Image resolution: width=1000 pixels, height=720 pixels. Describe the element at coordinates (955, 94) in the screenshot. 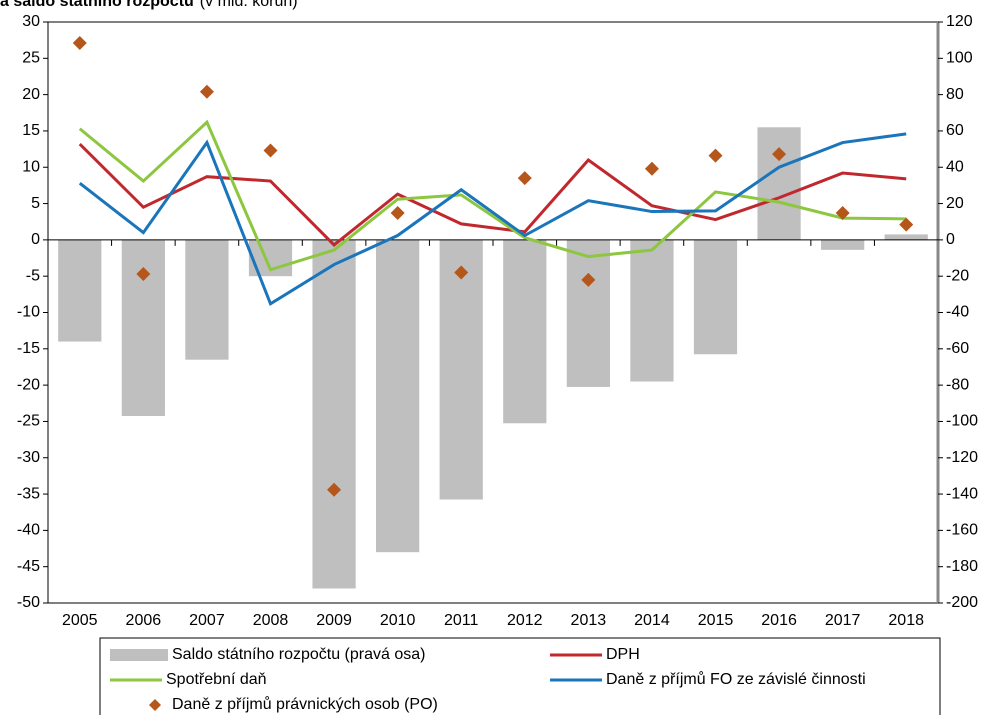

I see `y2-tick-label: 80` at that location.